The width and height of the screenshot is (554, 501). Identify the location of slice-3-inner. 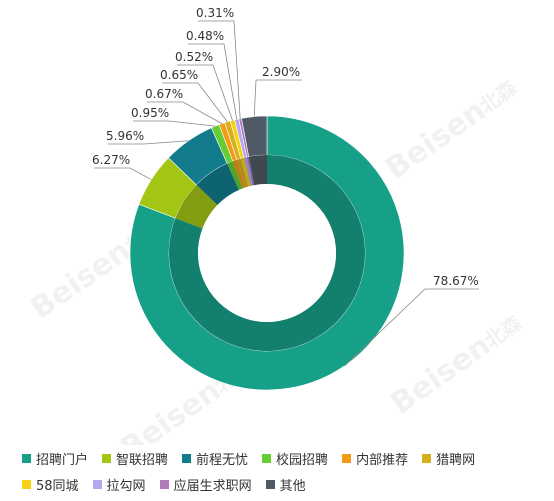
(235, 175).